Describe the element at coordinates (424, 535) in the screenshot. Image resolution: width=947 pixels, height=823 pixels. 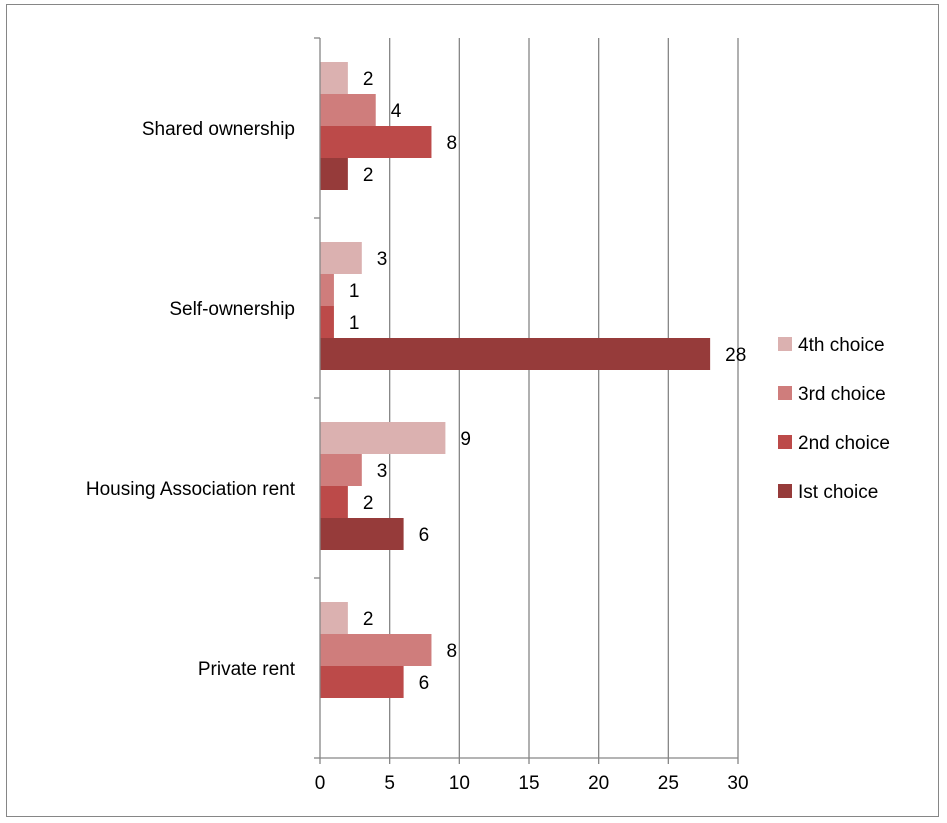
I see `data-label-housing-association-rent-ist-choice: 6` at that location.